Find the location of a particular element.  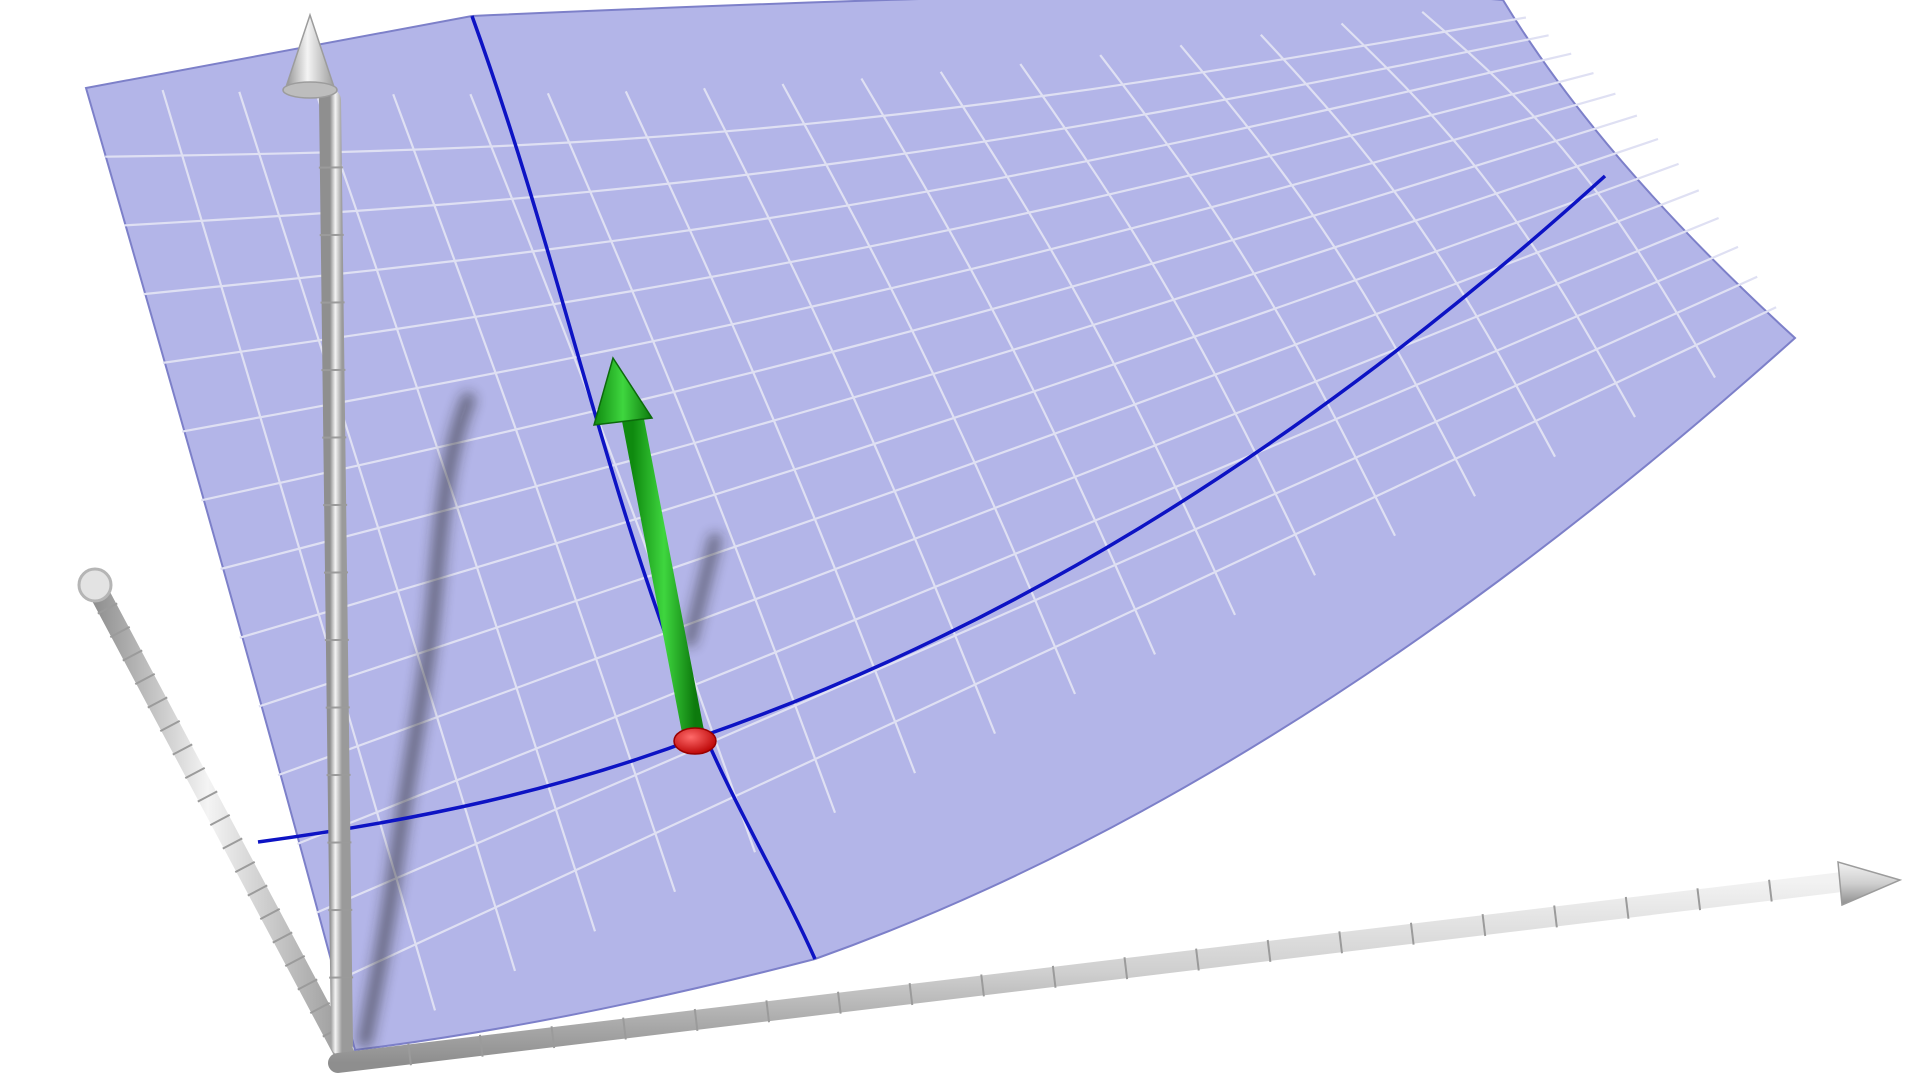

normal-vector is located at coordinates (649, 554).